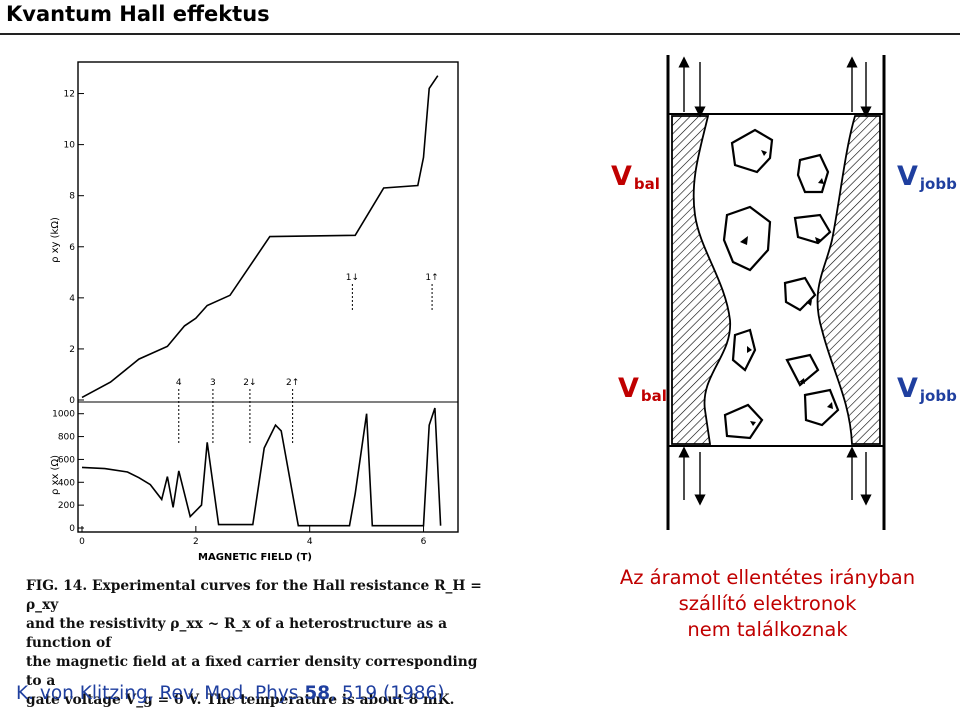 This screenshot has width=960, height=713. What do you see at coordinates (179, 383) in the screenshot?
I see `filling-label: 4` at bounding box center [179, 383].